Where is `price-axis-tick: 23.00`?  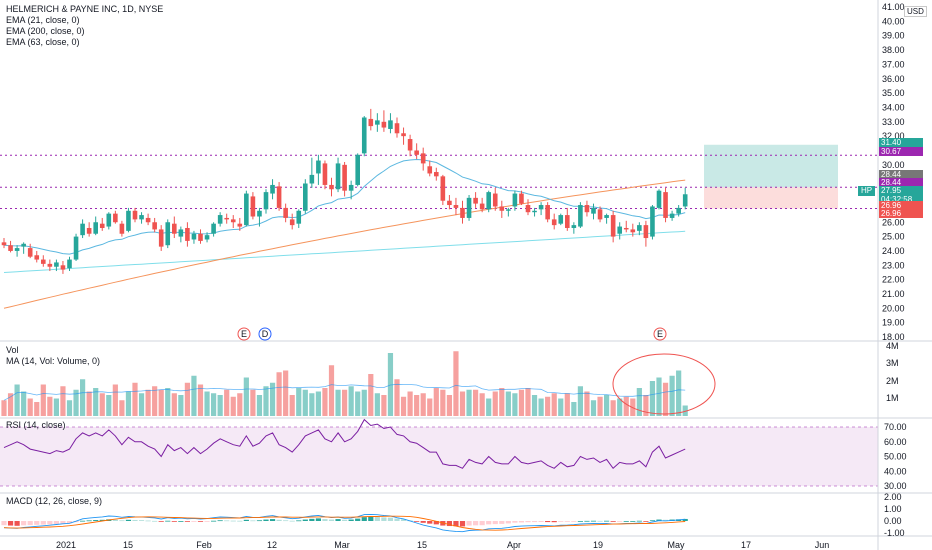 price-axis-tick: 23.00 is located at coordinates (893, 265).